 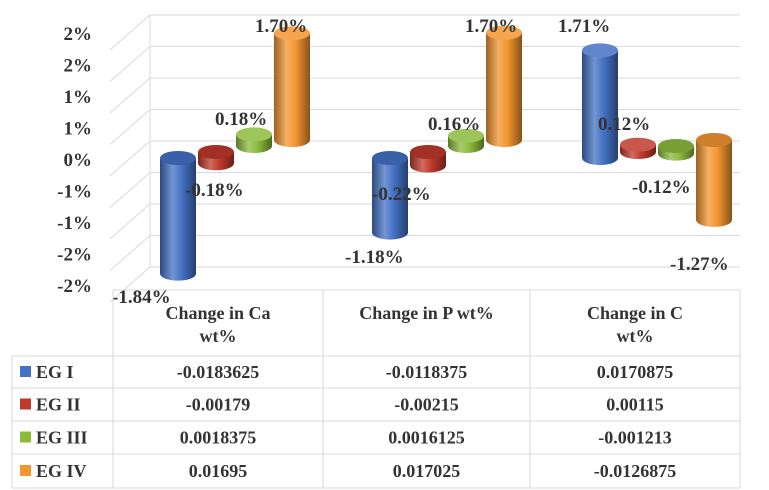 I want to click on data-label: -1.18%, so click(x=374, y=257).